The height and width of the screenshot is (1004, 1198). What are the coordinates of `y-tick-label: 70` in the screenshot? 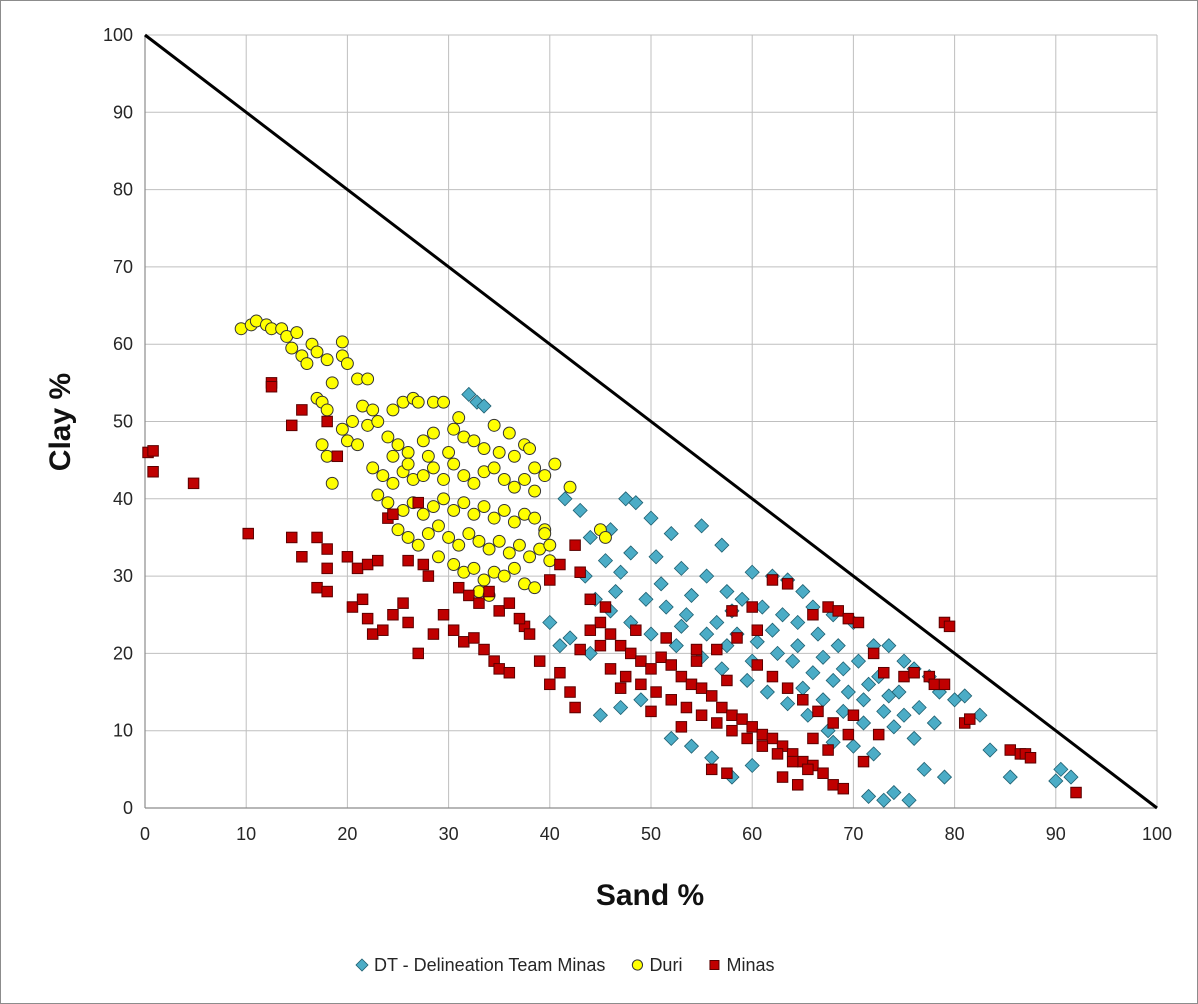 It's located at (123, 267).